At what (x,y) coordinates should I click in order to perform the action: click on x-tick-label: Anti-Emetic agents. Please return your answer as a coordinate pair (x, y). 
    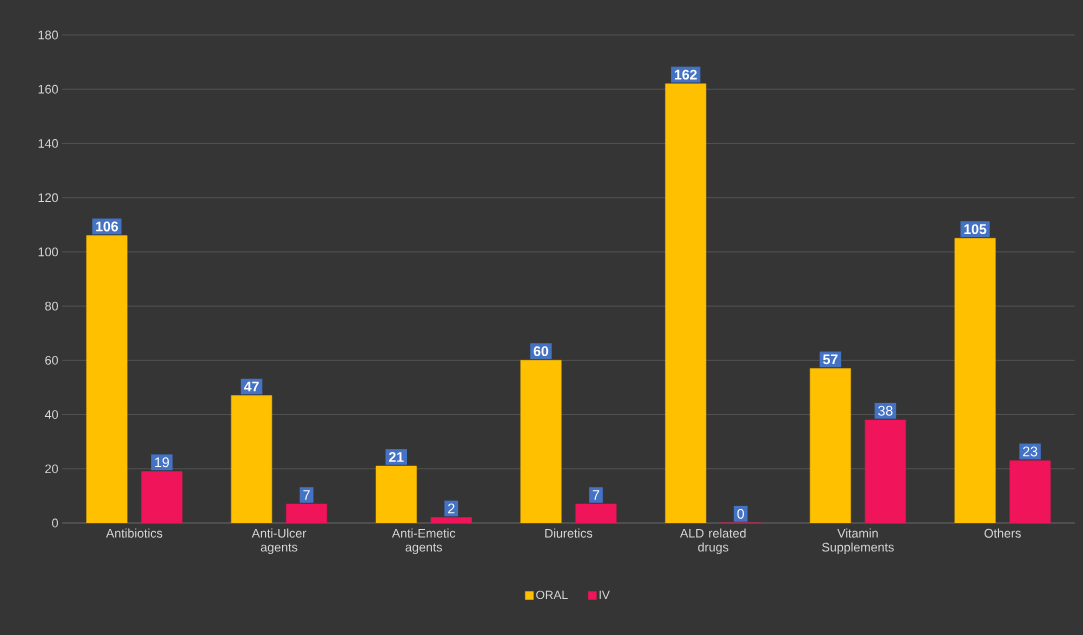
    Looking at the image, I should click on (423, 541).